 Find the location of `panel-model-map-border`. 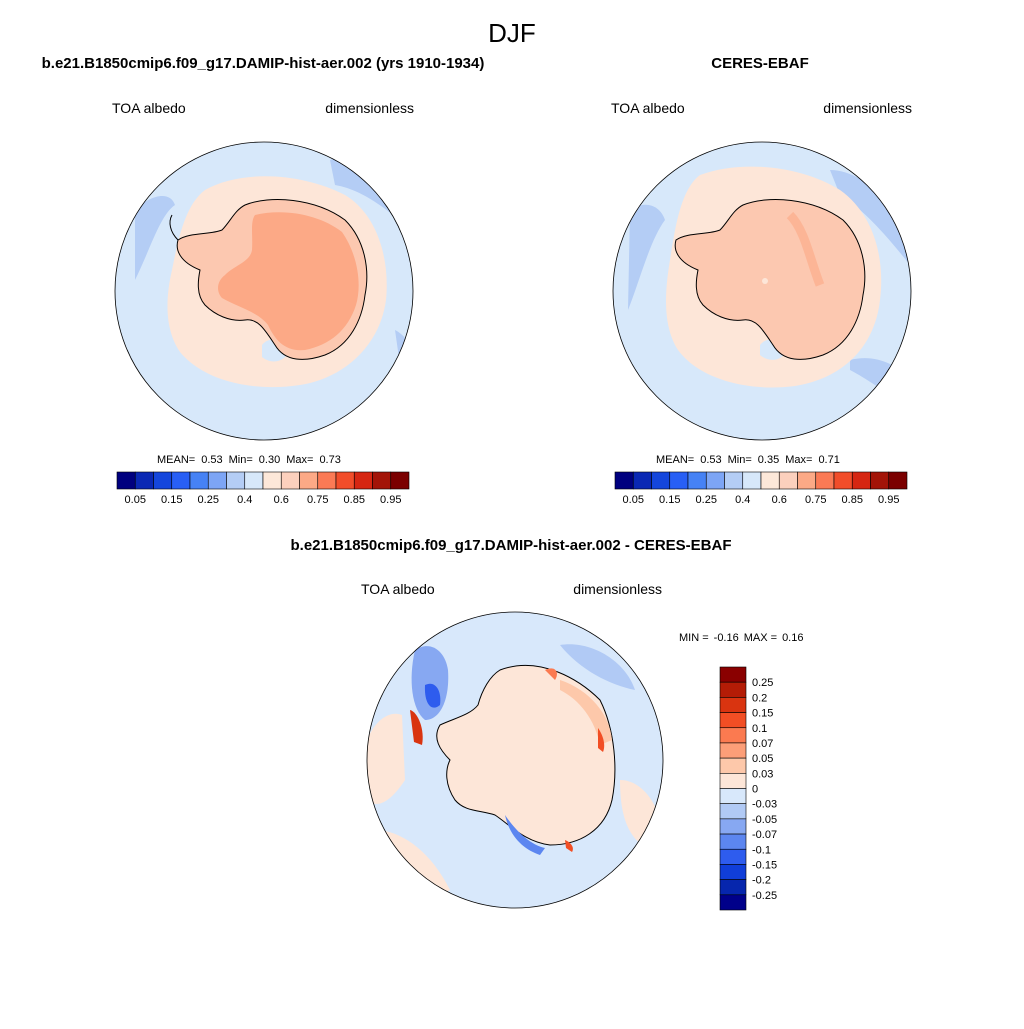

panel-model-map-border is located at coordinates (264, 291).